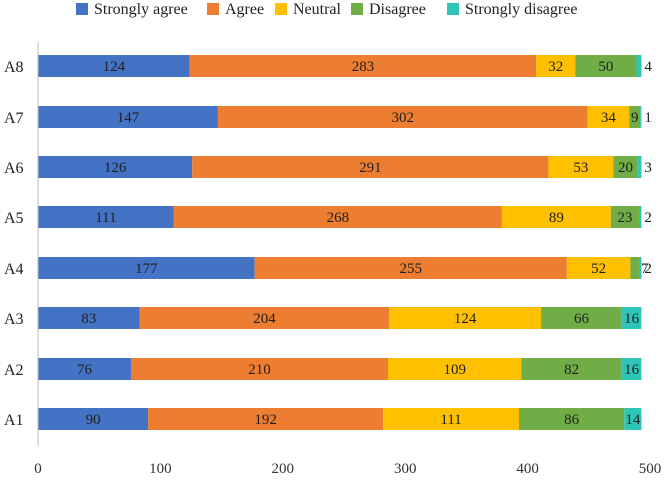  What do you see at coordinates (634, 268) in the screenshot?
I see `bar-segment-a4-disagree` at bounding box center [634, 268].